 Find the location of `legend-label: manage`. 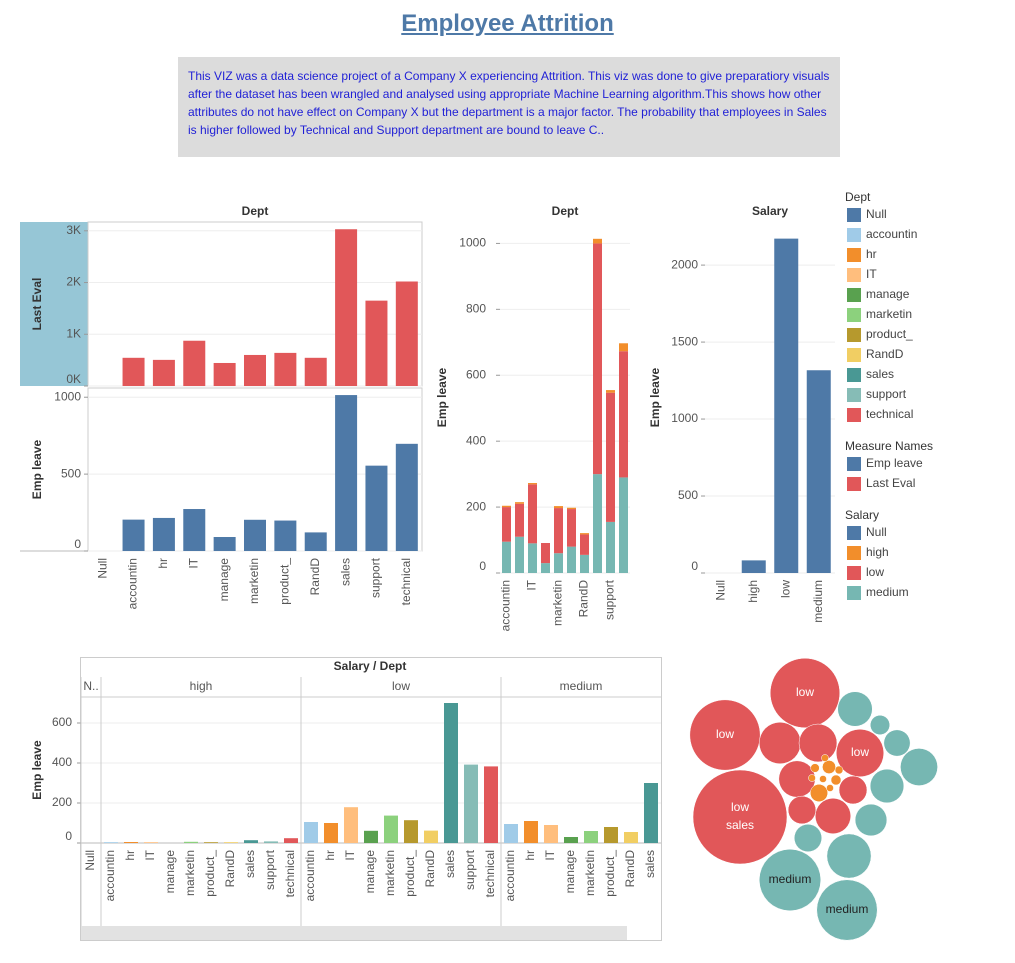

legend-label: manage is located at coordinates (888, 294).